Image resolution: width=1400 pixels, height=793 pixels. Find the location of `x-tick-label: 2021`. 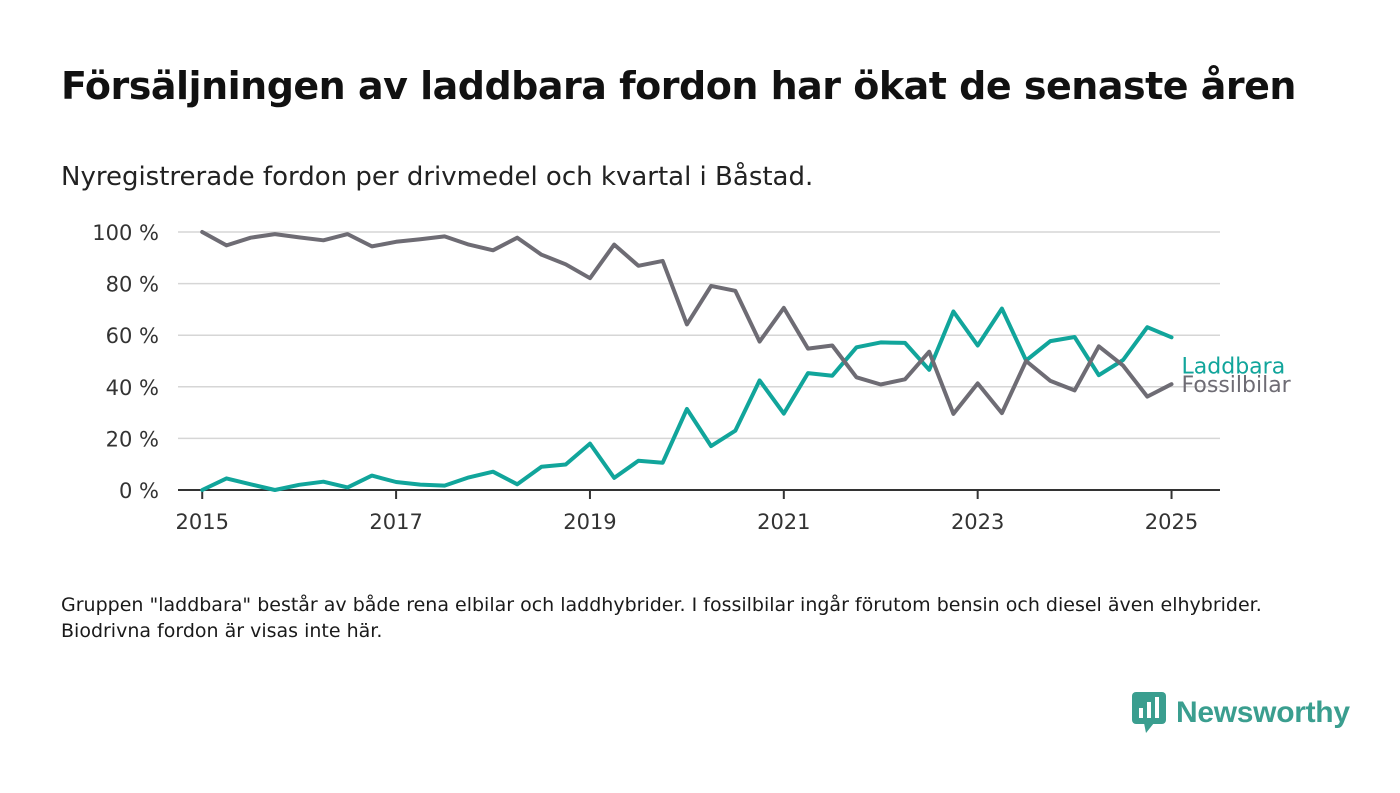

x-tick-label: 2021 is located at coordinates (783, 522).